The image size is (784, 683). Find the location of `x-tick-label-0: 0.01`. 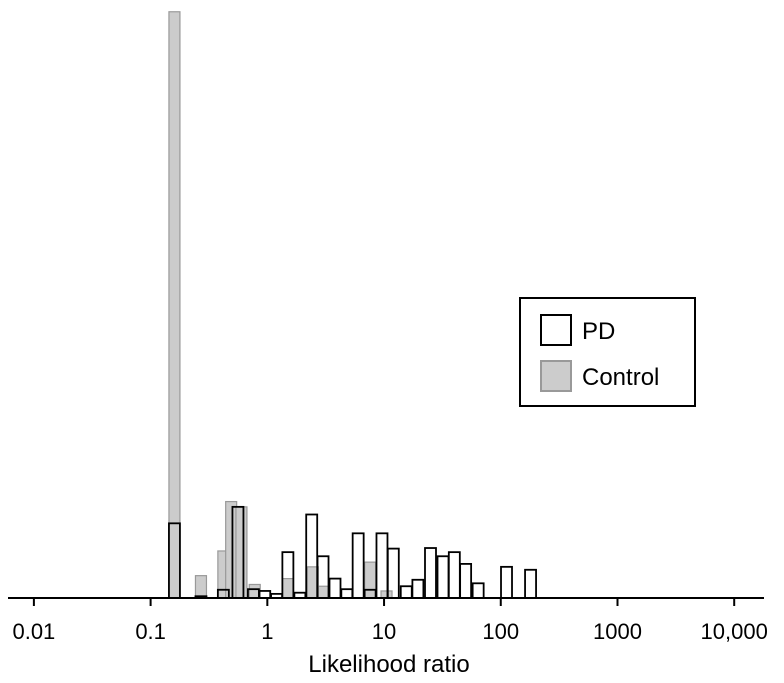

x-tick-label-0: 0.01 is located at coordinates (33, 631).